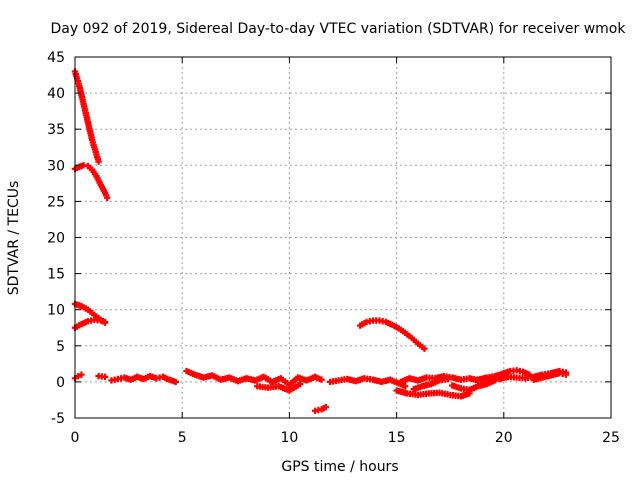  I want to click on x-axis-label: GPS time / hours, so click(339, 467).